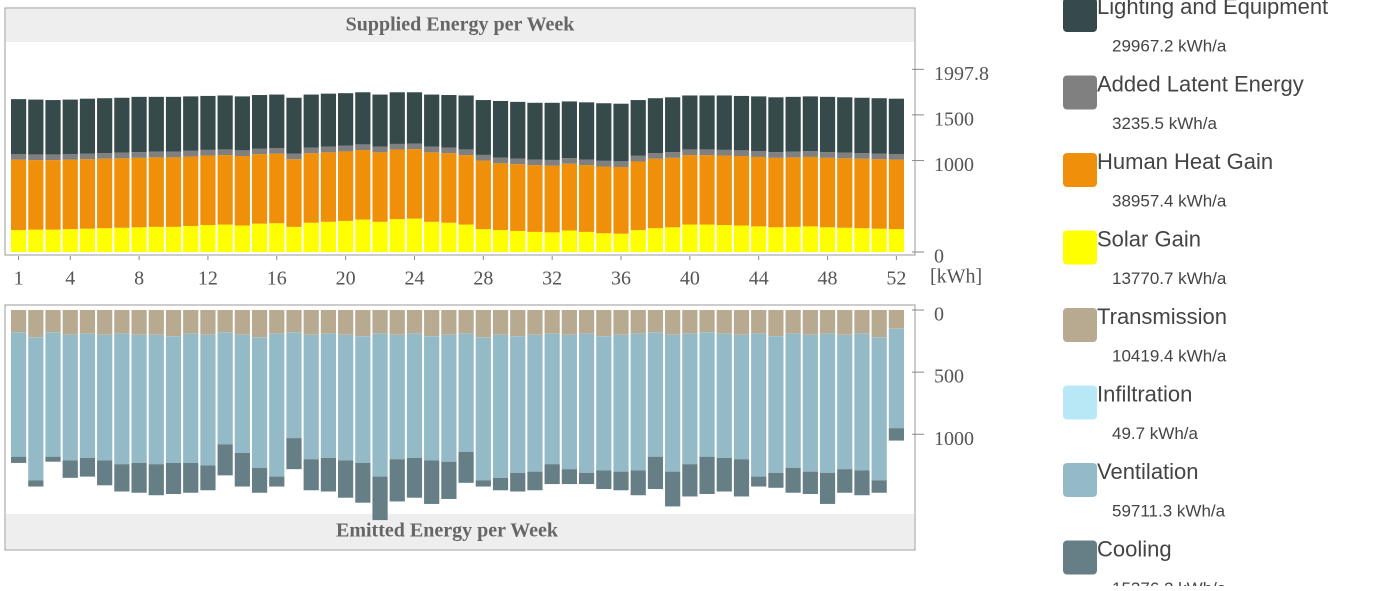  I want to click on x-tick-label: 36, so click(621, 279).